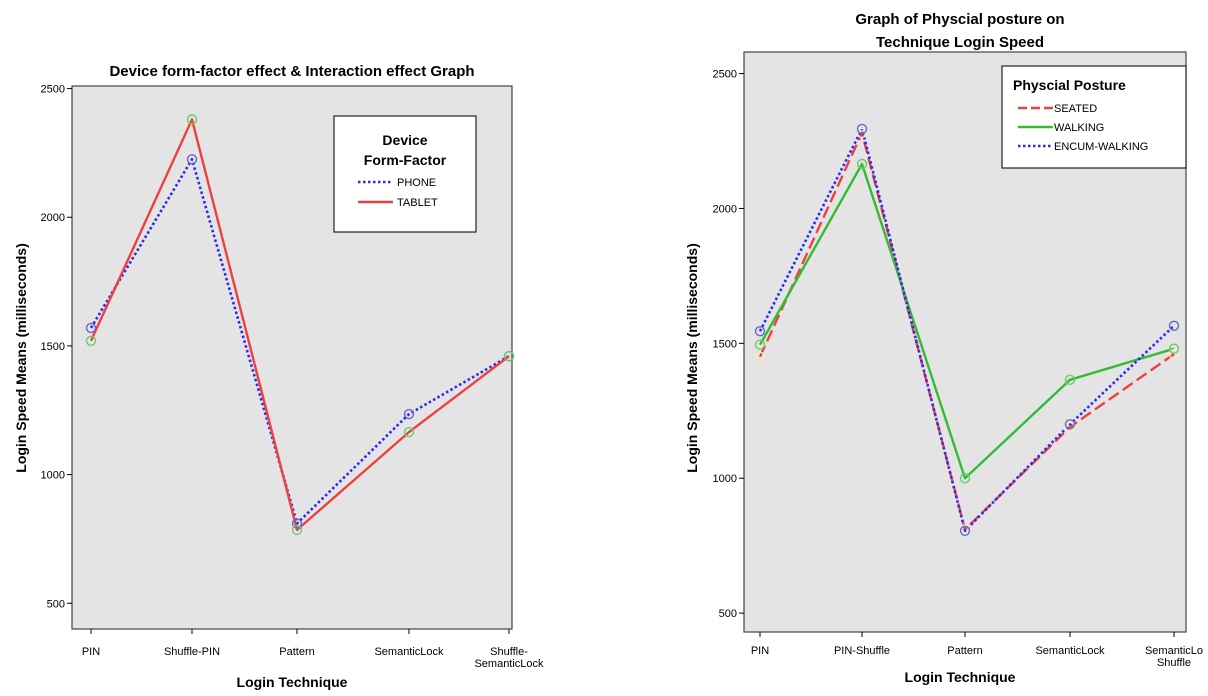 Image resolution: width=1208 pixels, height=696 pixels. What do you see at coordinates (1075, 109) in the screenshot?
I see `legend-label-seated: SEATED` at bounding box center [1075, 109].